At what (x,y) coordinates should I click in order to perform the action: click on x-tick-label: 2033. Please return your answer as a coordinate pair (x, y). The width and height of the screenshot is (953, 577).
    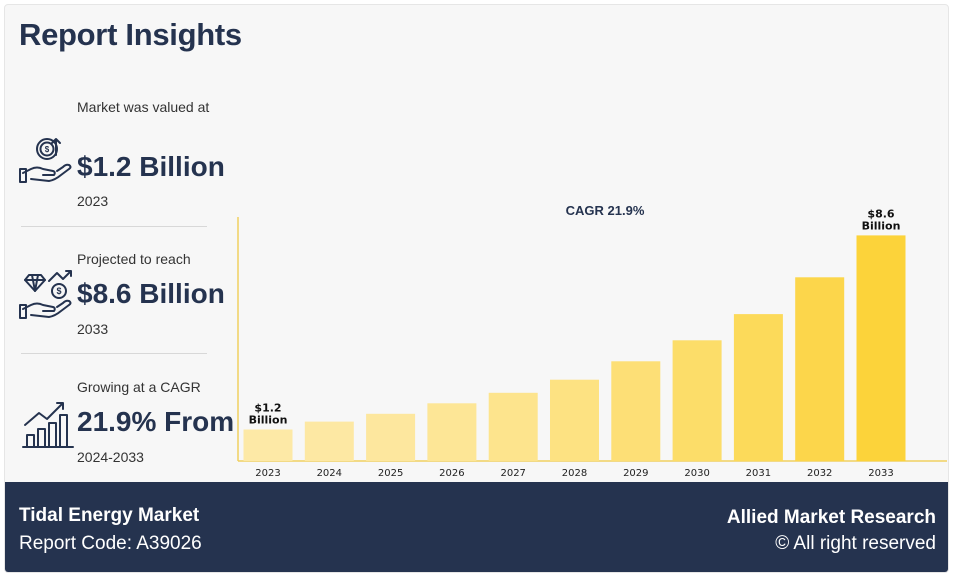
    Looking at the image, I should click on (880, 473).